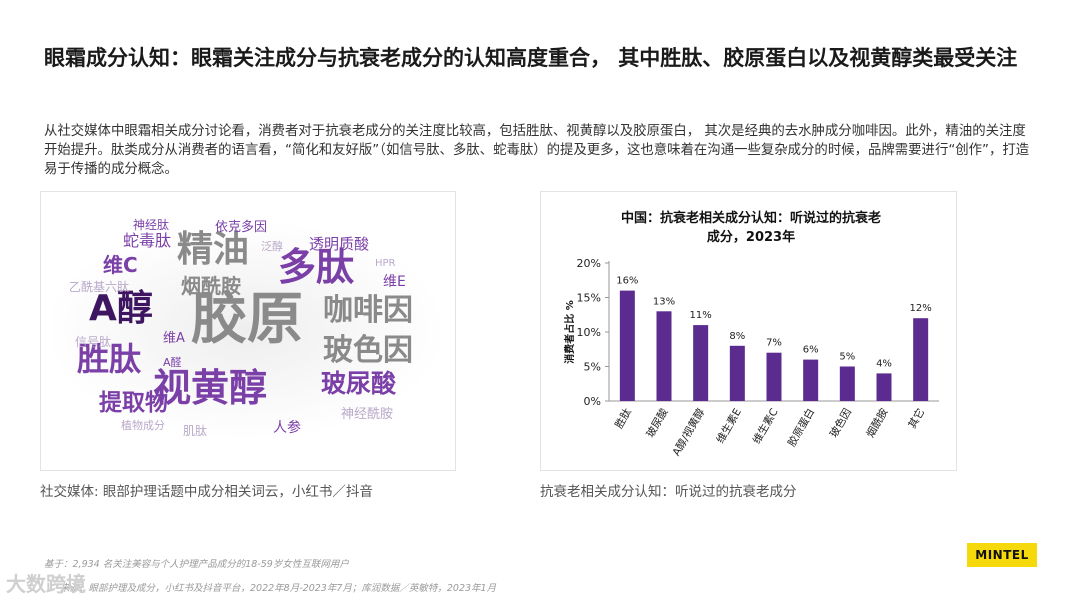  What do you see at coordinates (737, 336) in the screenshot?
I see `data-label: 8%` at bounding box center [737, 336].